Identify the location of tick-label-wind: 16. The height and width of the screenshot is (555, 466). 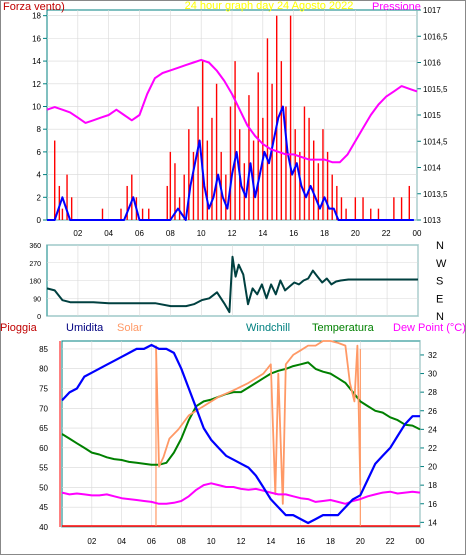
(36, 38).